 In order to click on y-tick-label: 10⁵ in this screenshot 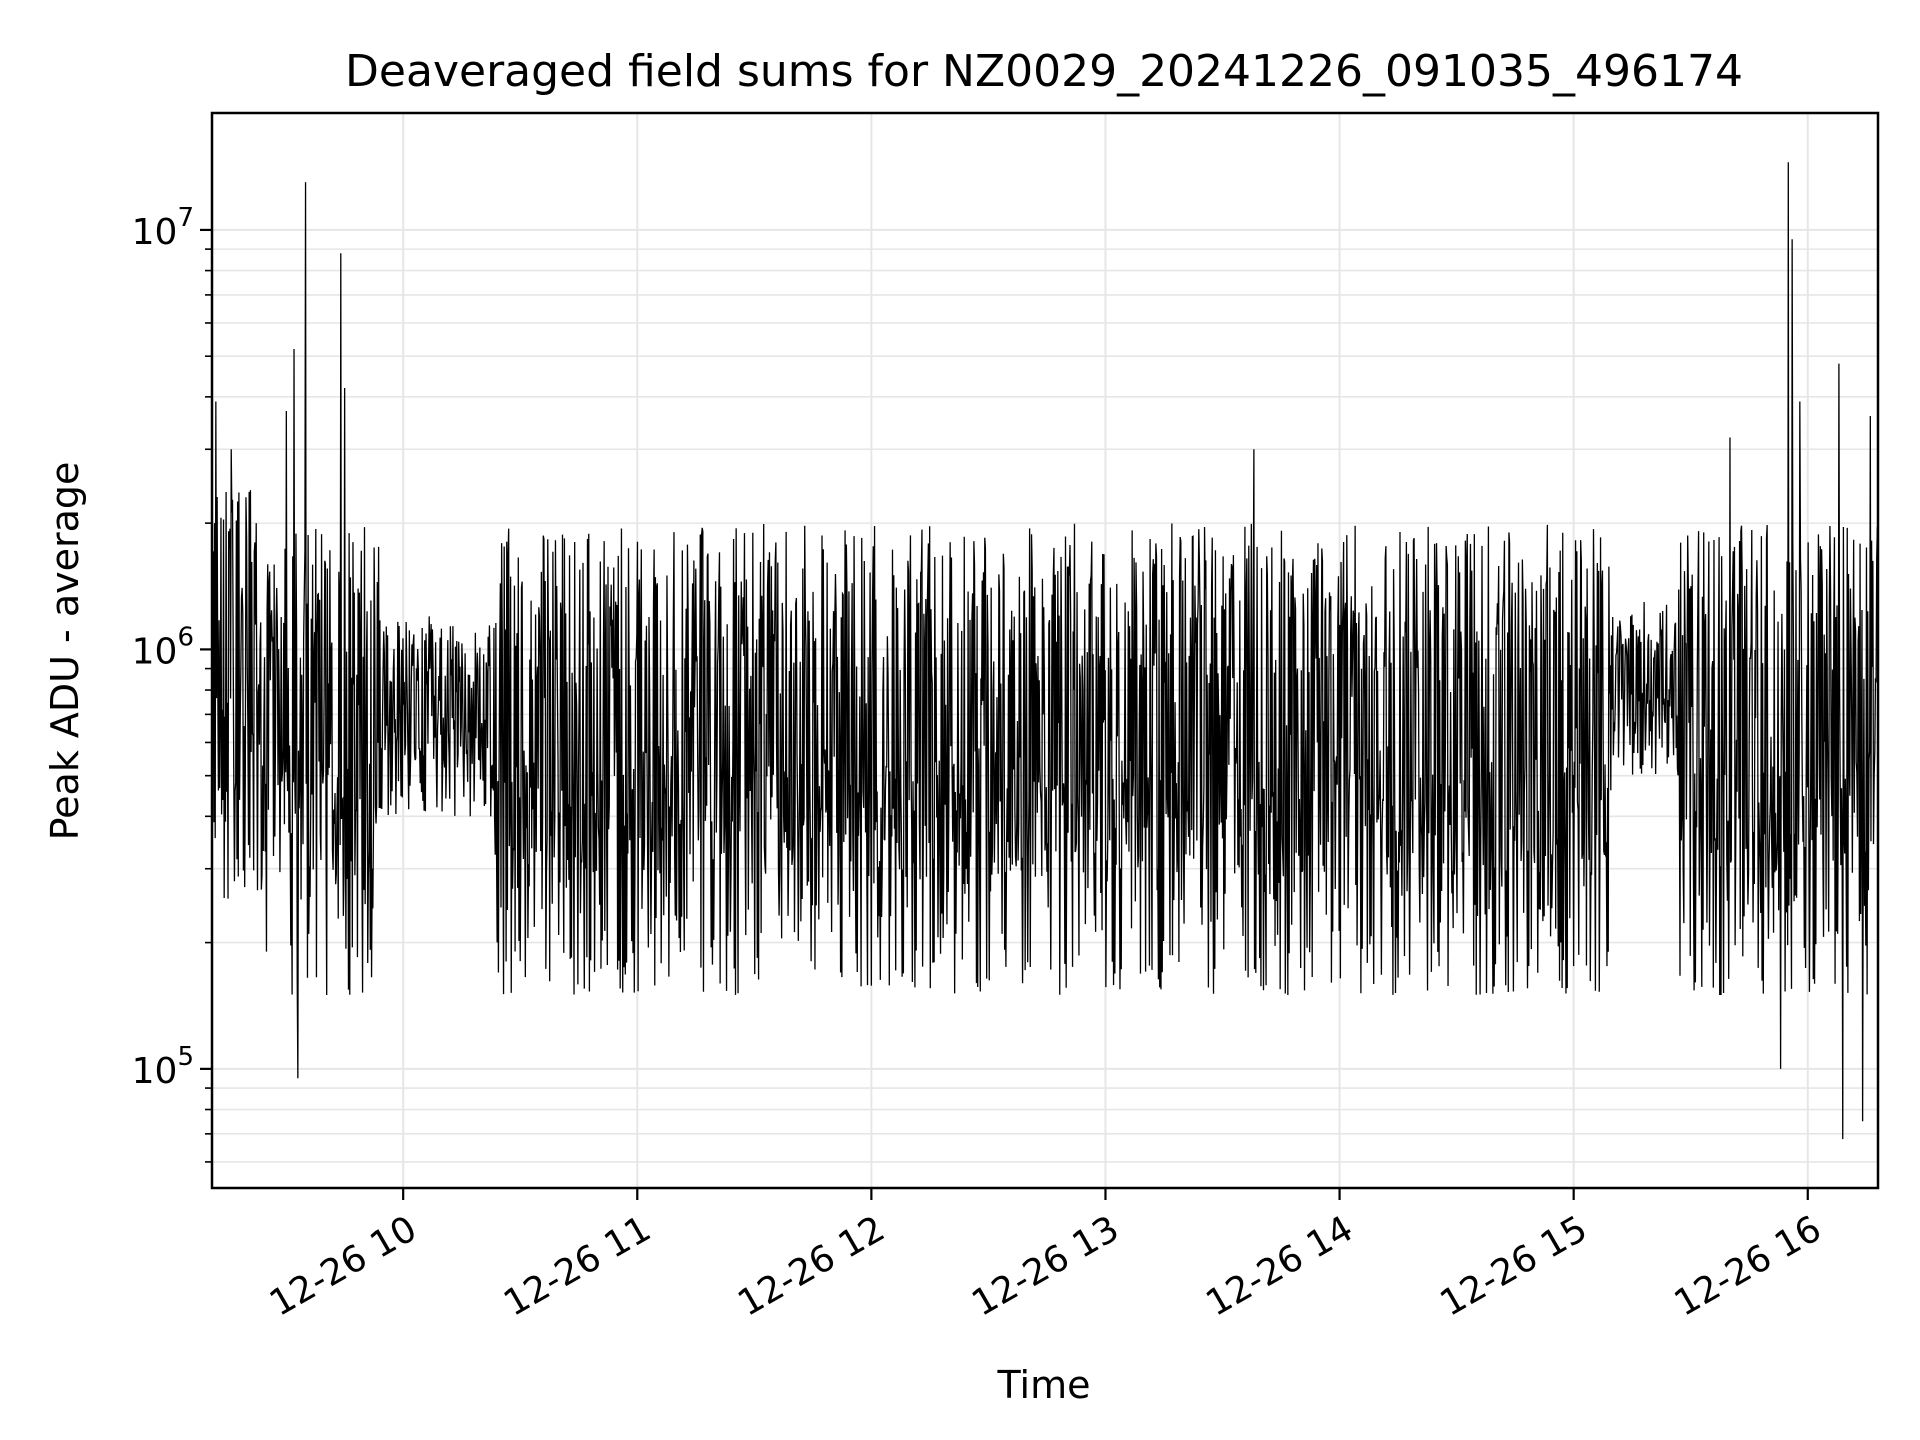, I will do `click(163, 1067)`.